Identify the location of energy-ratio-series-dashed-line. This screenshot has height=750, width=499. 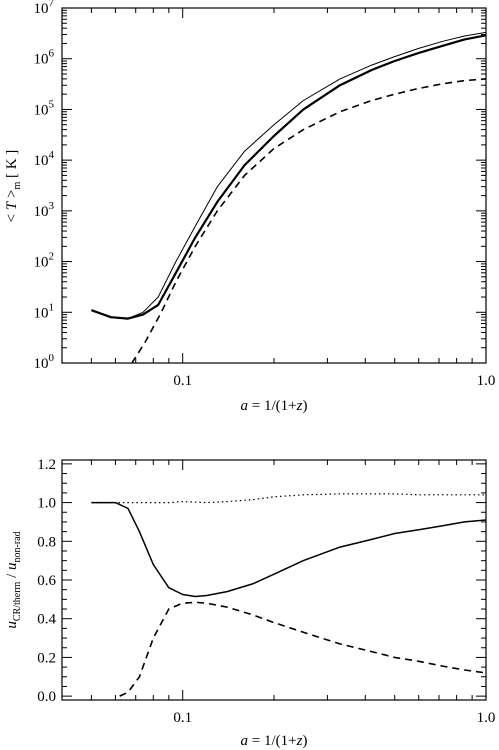
(302, 649).